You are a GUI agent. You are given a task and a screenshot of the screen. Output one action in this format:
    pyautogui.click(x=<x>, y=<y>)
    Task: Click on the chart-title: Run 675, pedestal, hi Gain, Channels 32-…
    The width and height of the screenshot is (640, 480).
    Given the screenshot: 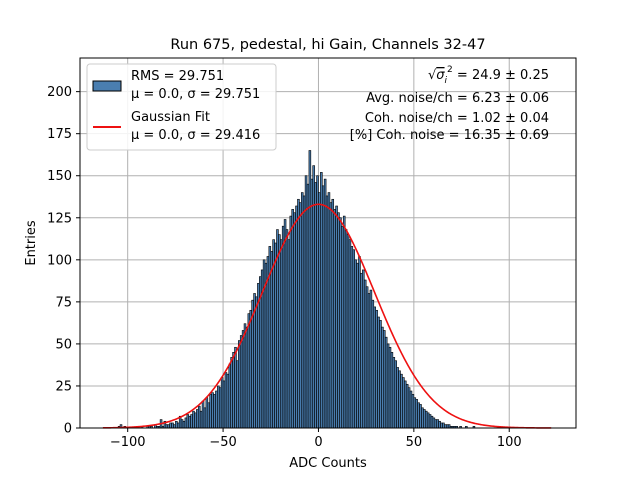 What is the action you would take?
    pyautogui.click(x=327, y=45)
    